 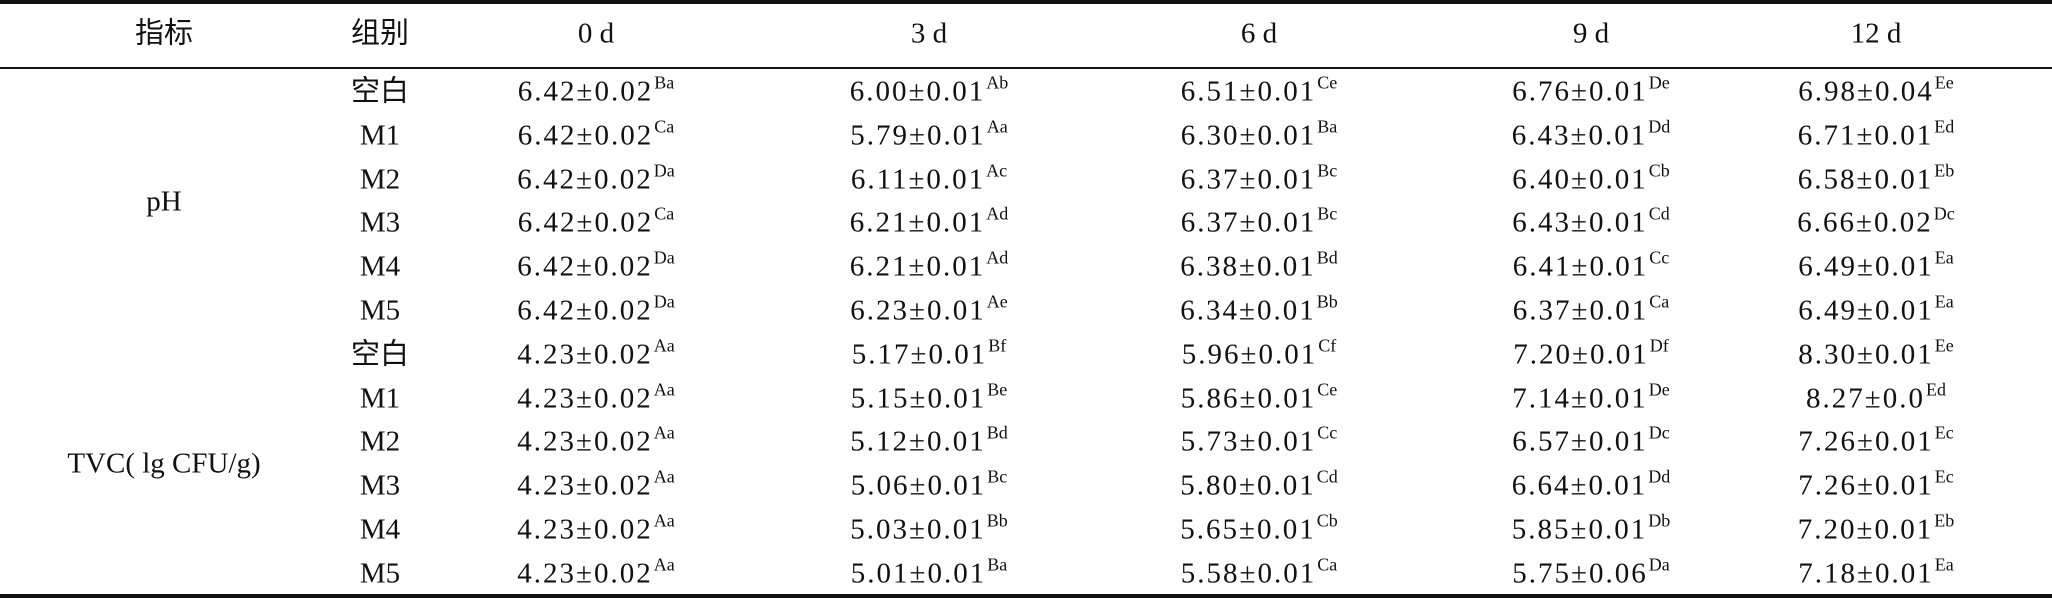 What do you see at coordinates (997, 213) in the screenshot?
I see `superscript: Ad` at bounding box center [997, 213].